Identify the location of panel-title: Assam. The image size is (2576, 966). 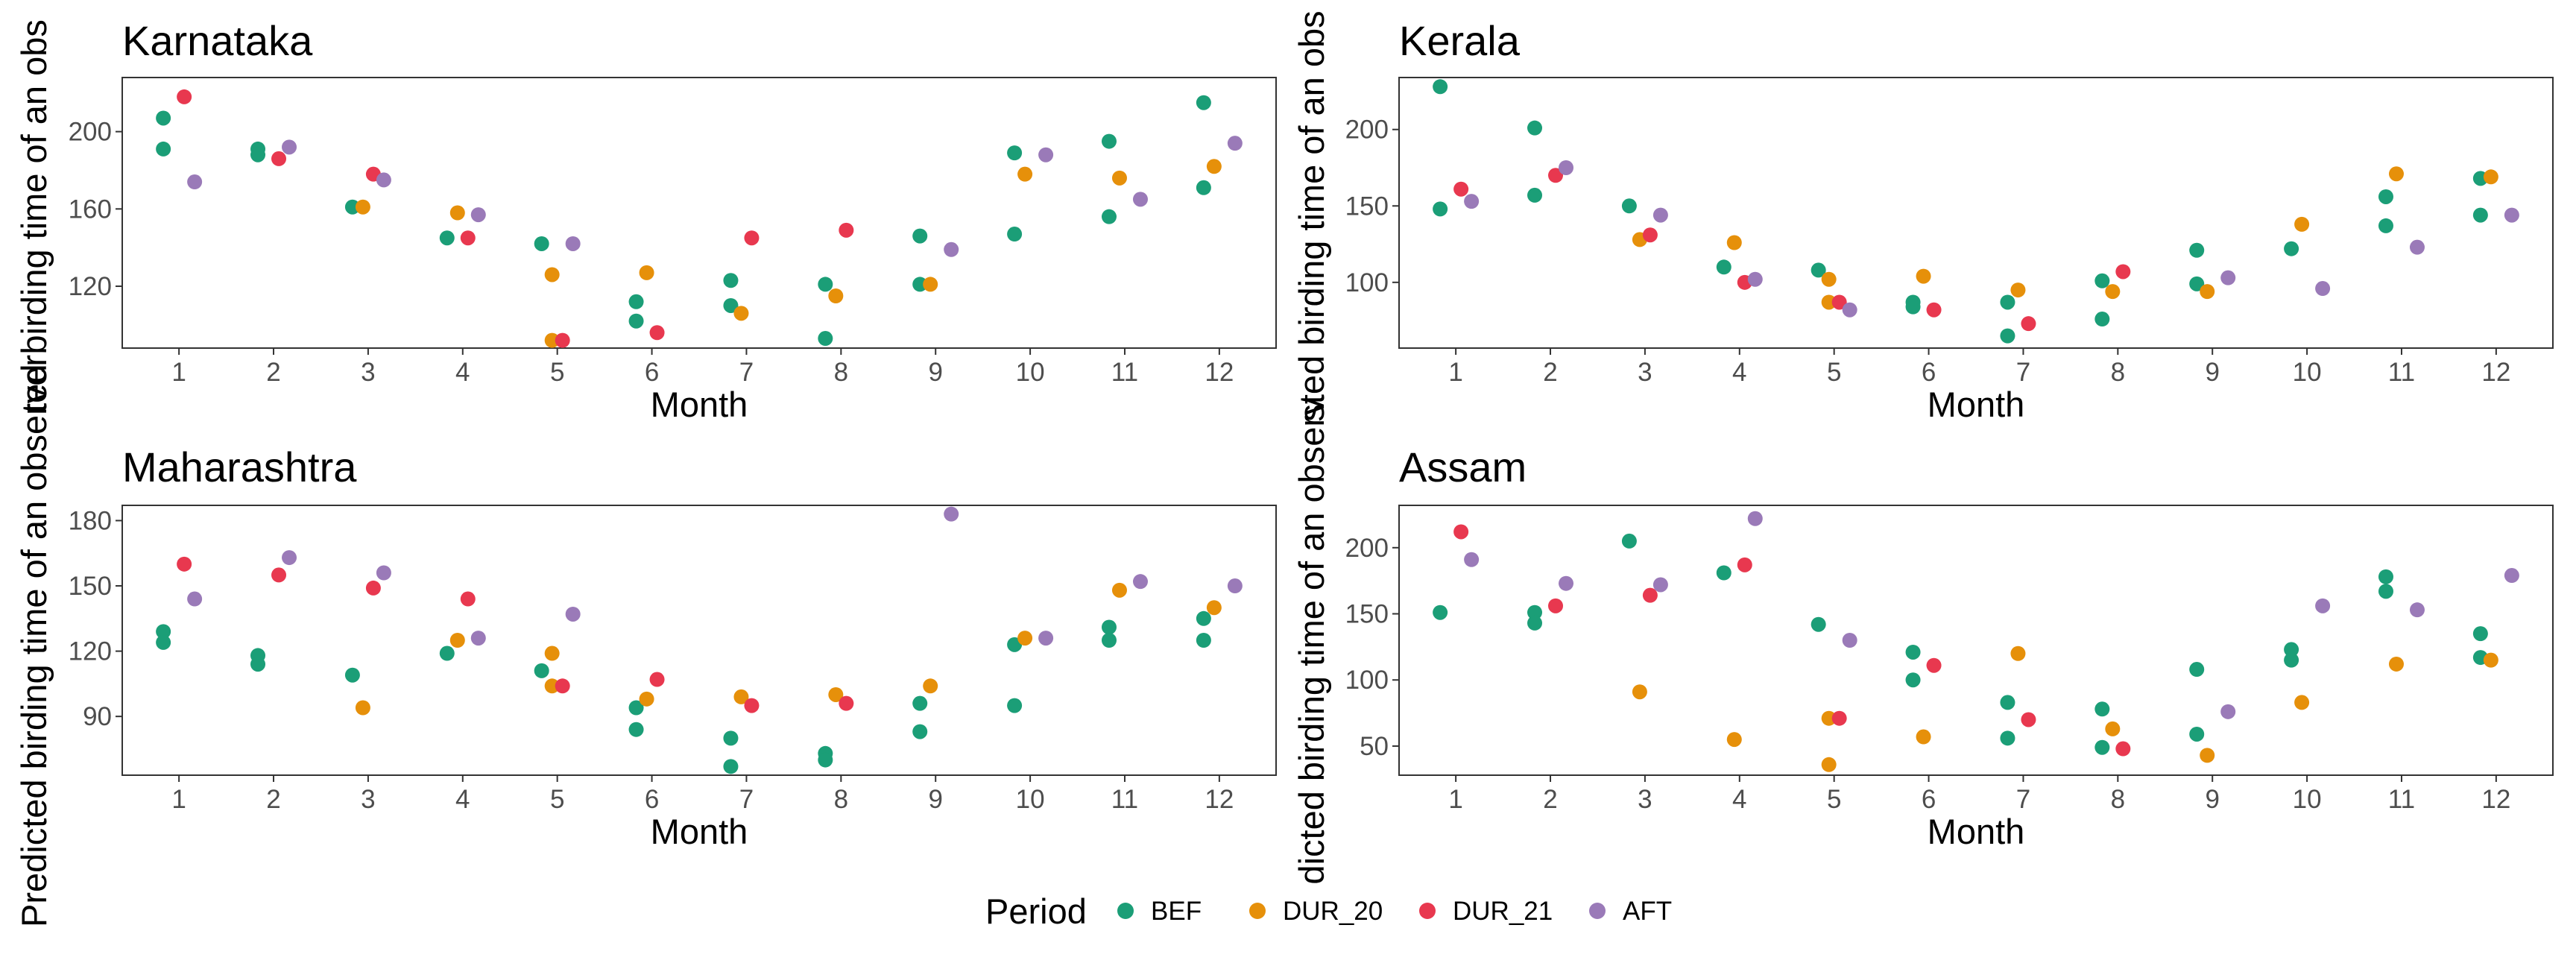
(1463, 466).